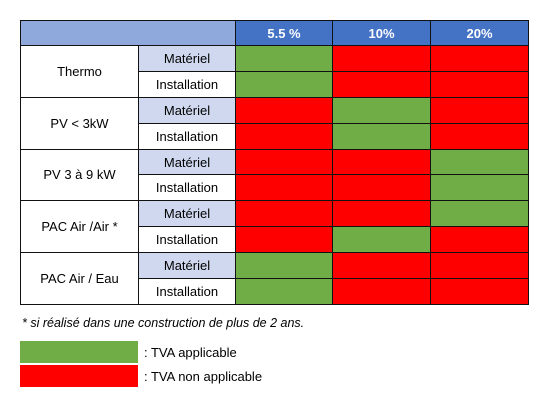  I want to click on header-row: 5.5 % 10% 20%, so click(274, 33).